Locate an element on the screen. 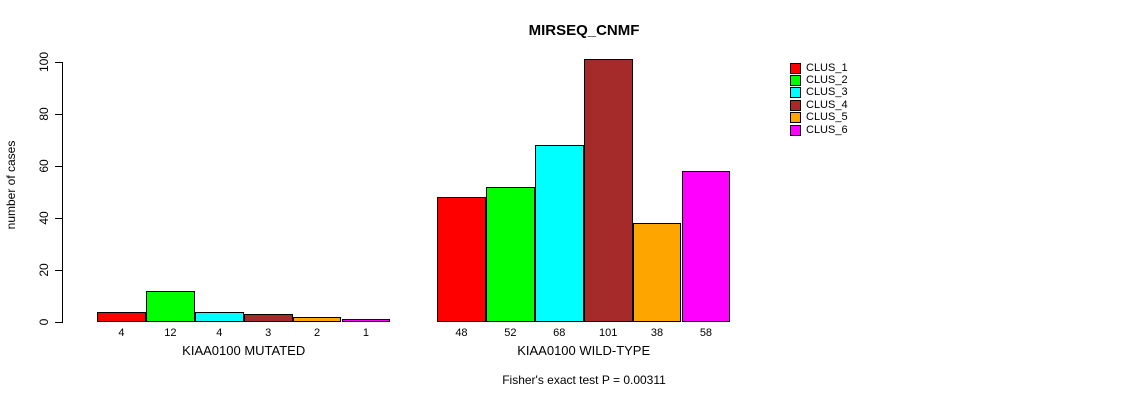  bar-clus_2-group1 is located at coordinates (170, 306).